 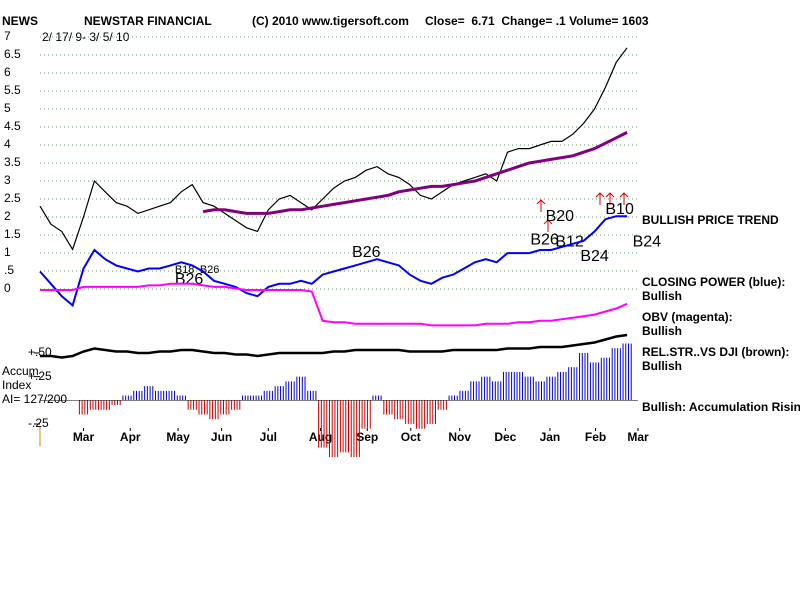 I want to click on symbol: NEWS, so click(x=20, y=21).